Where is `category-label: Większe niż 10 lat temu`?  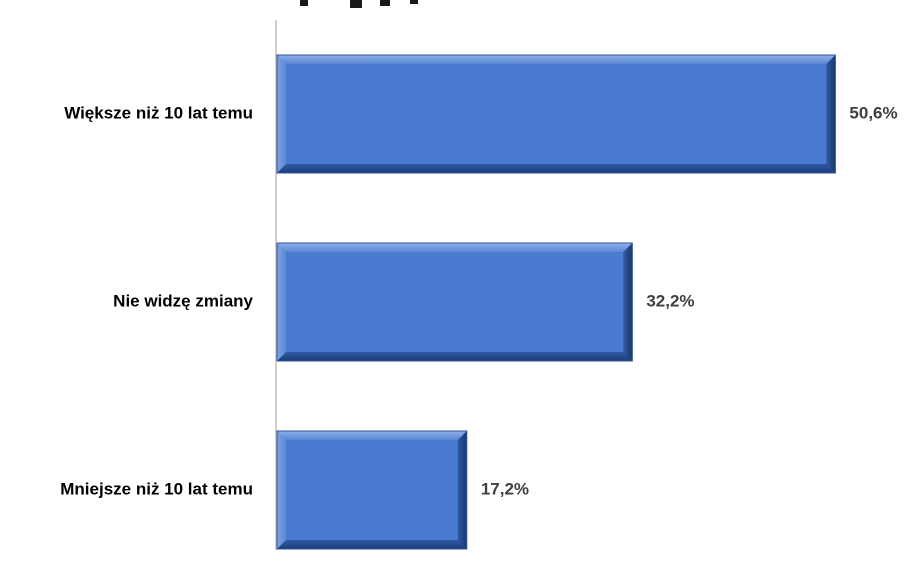 category-label: Większe niż 10 lat temu is located at coordinates (158, 112).